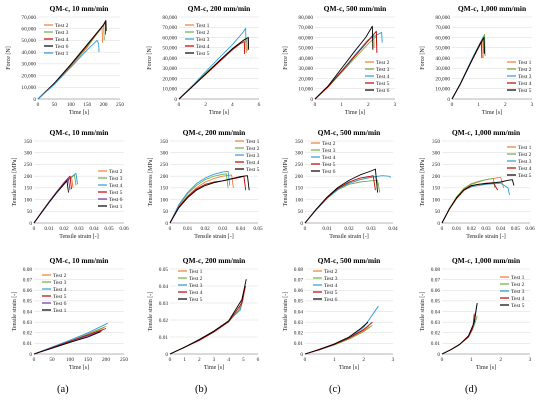 The width and height of the screenshot is (550, 403). Describe the element at coordinates (335, 389) in the screenshot. I see `column-label-c: (c)` at that location.